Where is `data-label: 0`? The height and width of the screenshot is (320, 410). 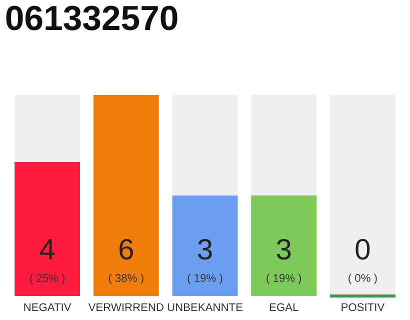 data-label: 0 is located at coordinates (363, 249).